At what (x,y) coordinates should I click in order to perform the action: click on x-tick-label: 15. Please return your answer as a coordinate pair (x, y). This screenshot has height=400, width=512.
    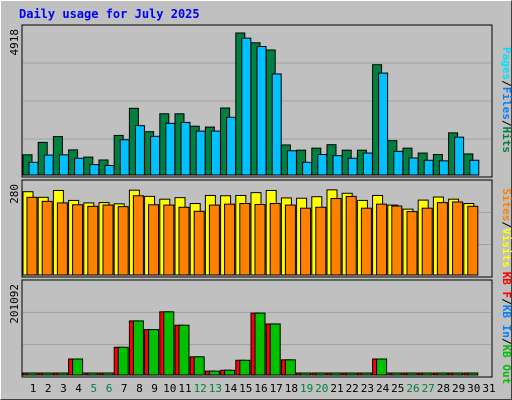
    Looking at the image, I should click on (245, 388).